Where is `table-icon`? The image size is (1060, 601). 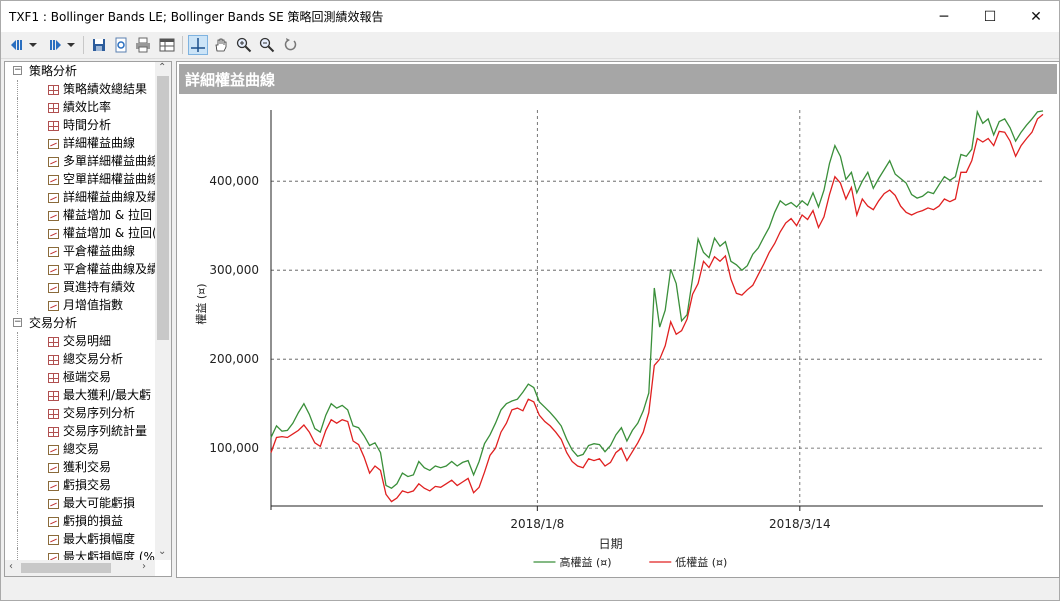
table-icon is located at coordinates (167, 45).